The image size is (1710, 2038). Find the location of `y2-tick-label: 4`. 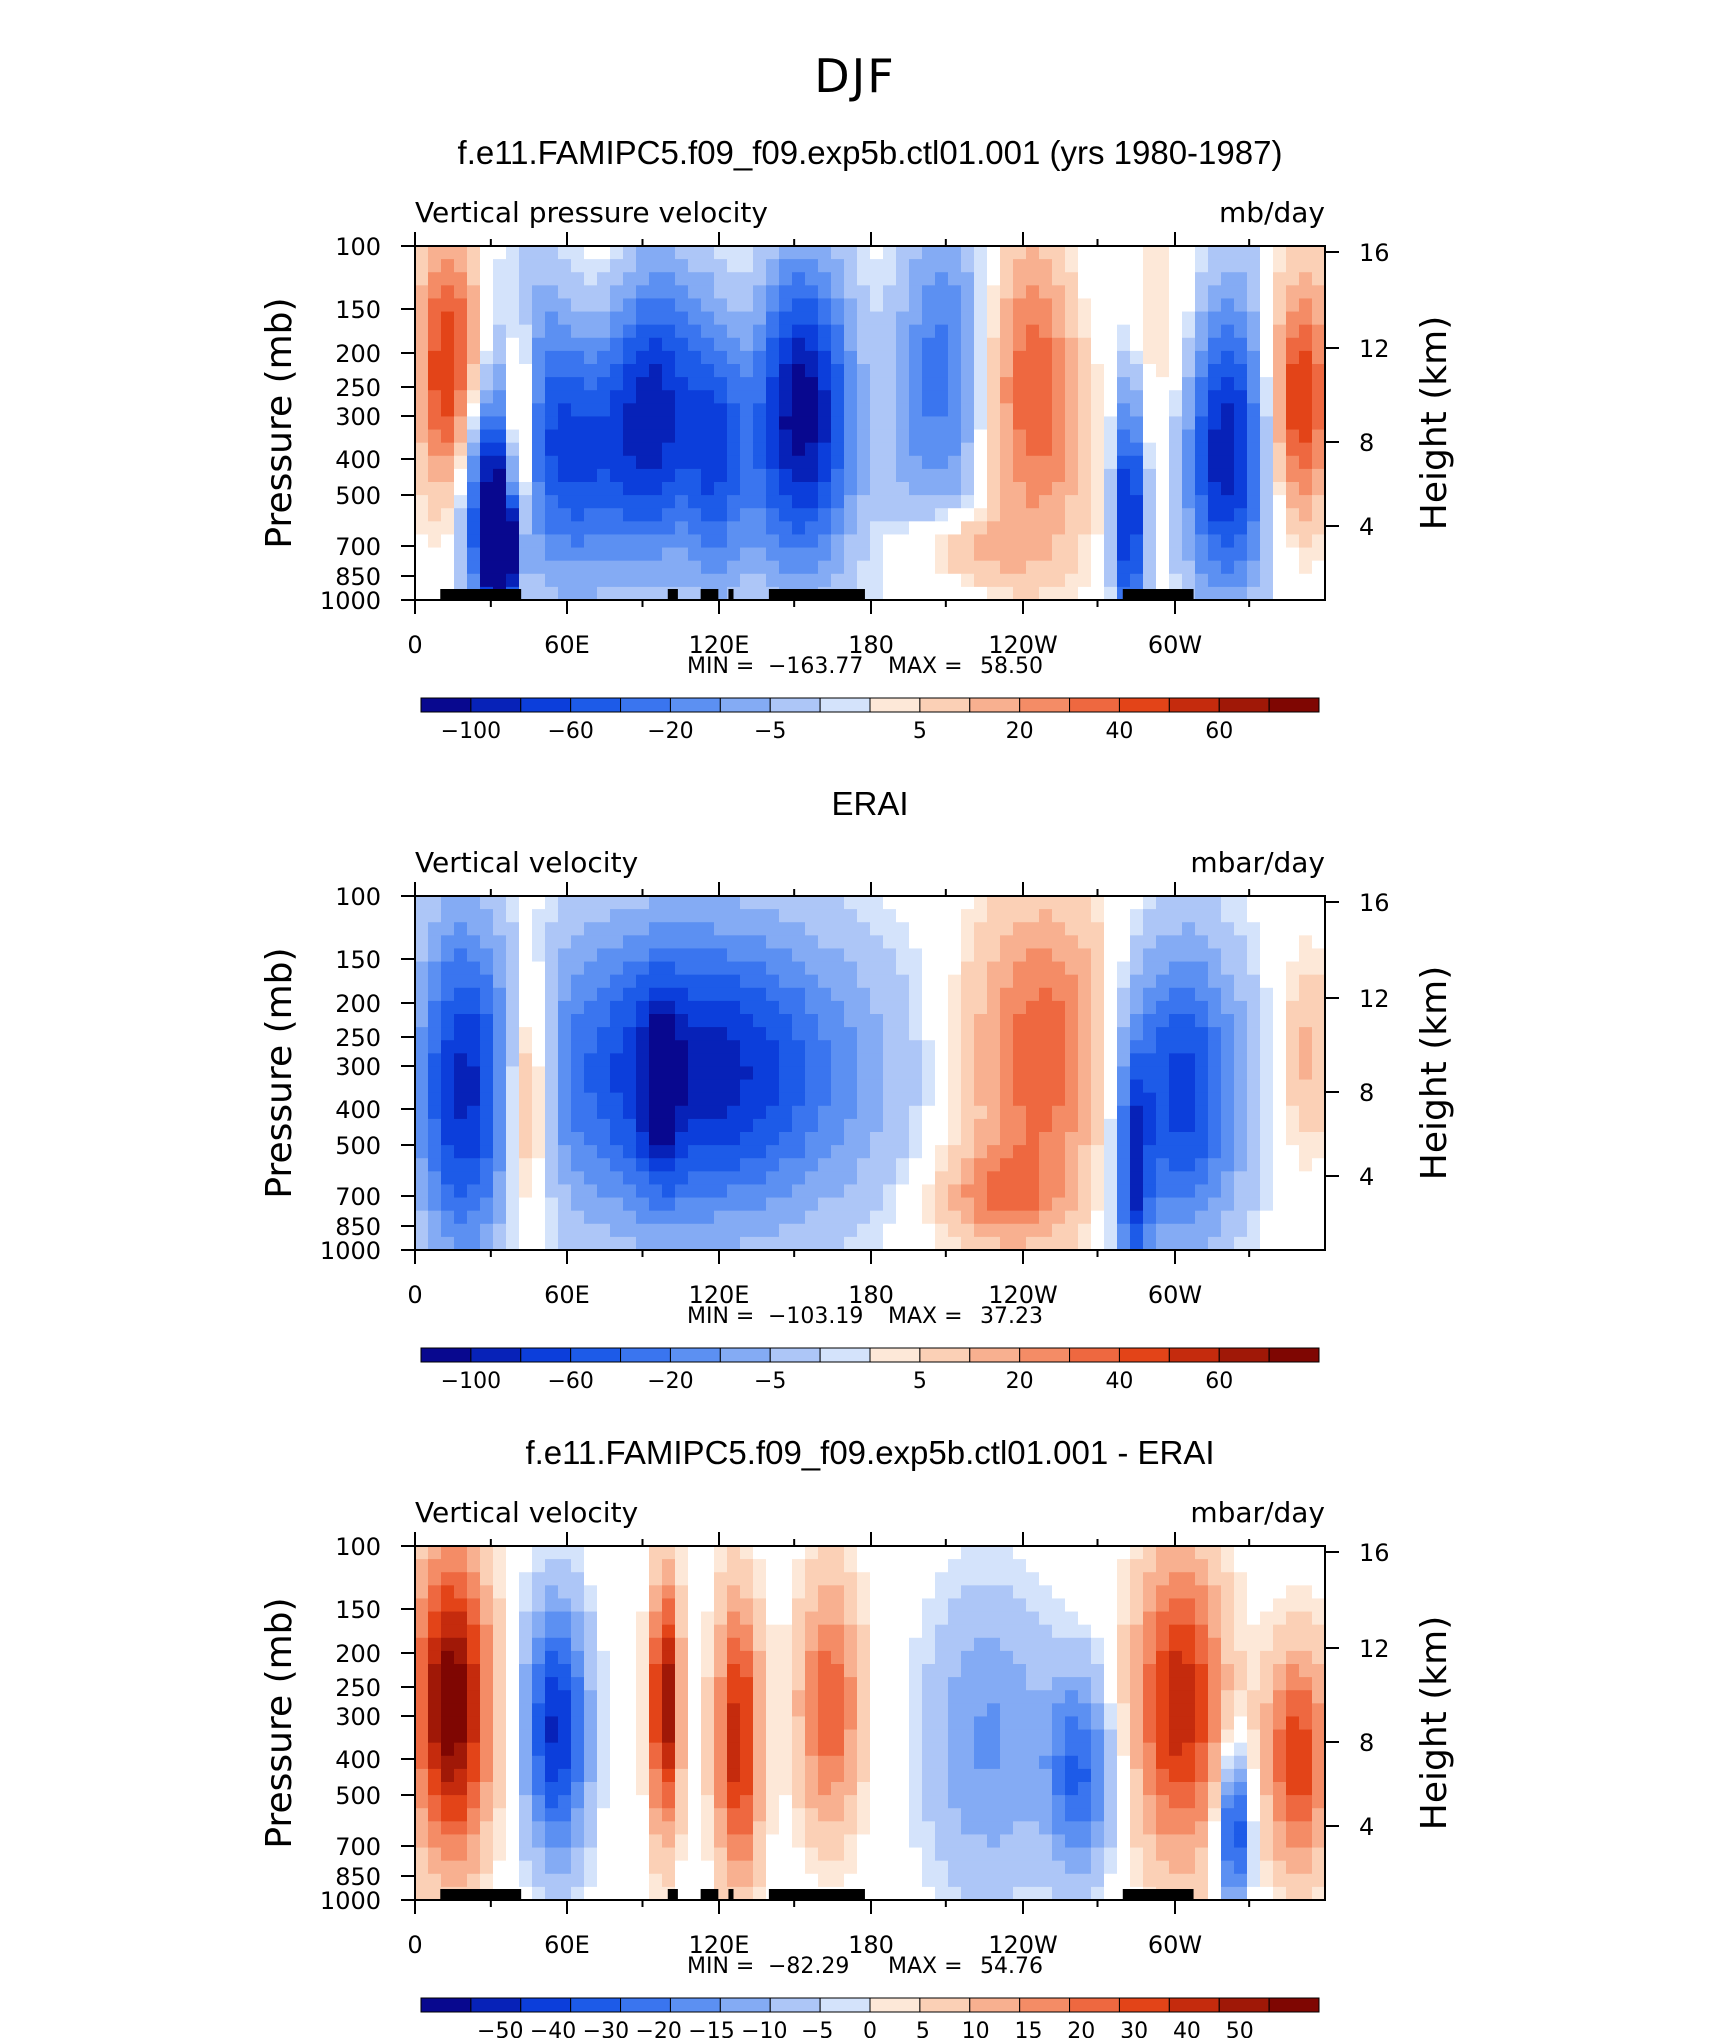

y2-tick-label: 4 is located at coordinates (1366, 1177).